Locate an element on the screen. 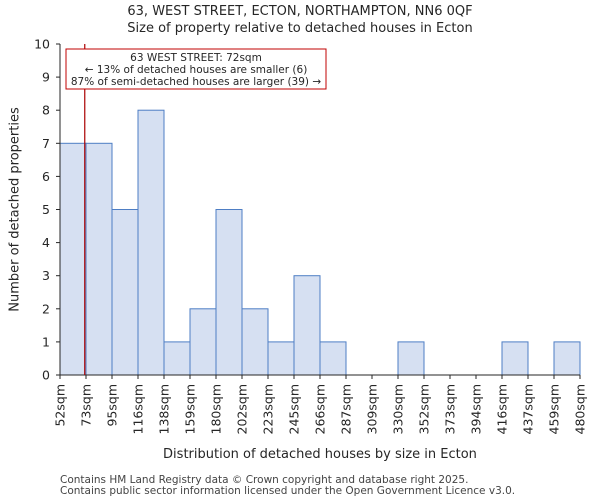 This screenshot has width=600, height=500. x-tick-label: 202sqm is located at coordinates (242, 409).